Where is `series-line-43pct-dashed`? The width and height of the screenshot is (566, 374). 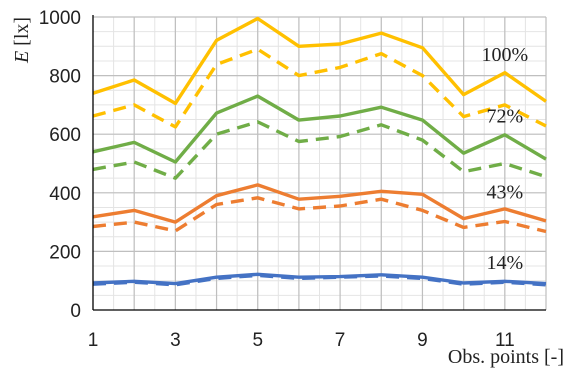
series-line-43pct-dashed is located at coordinates (319, 215).